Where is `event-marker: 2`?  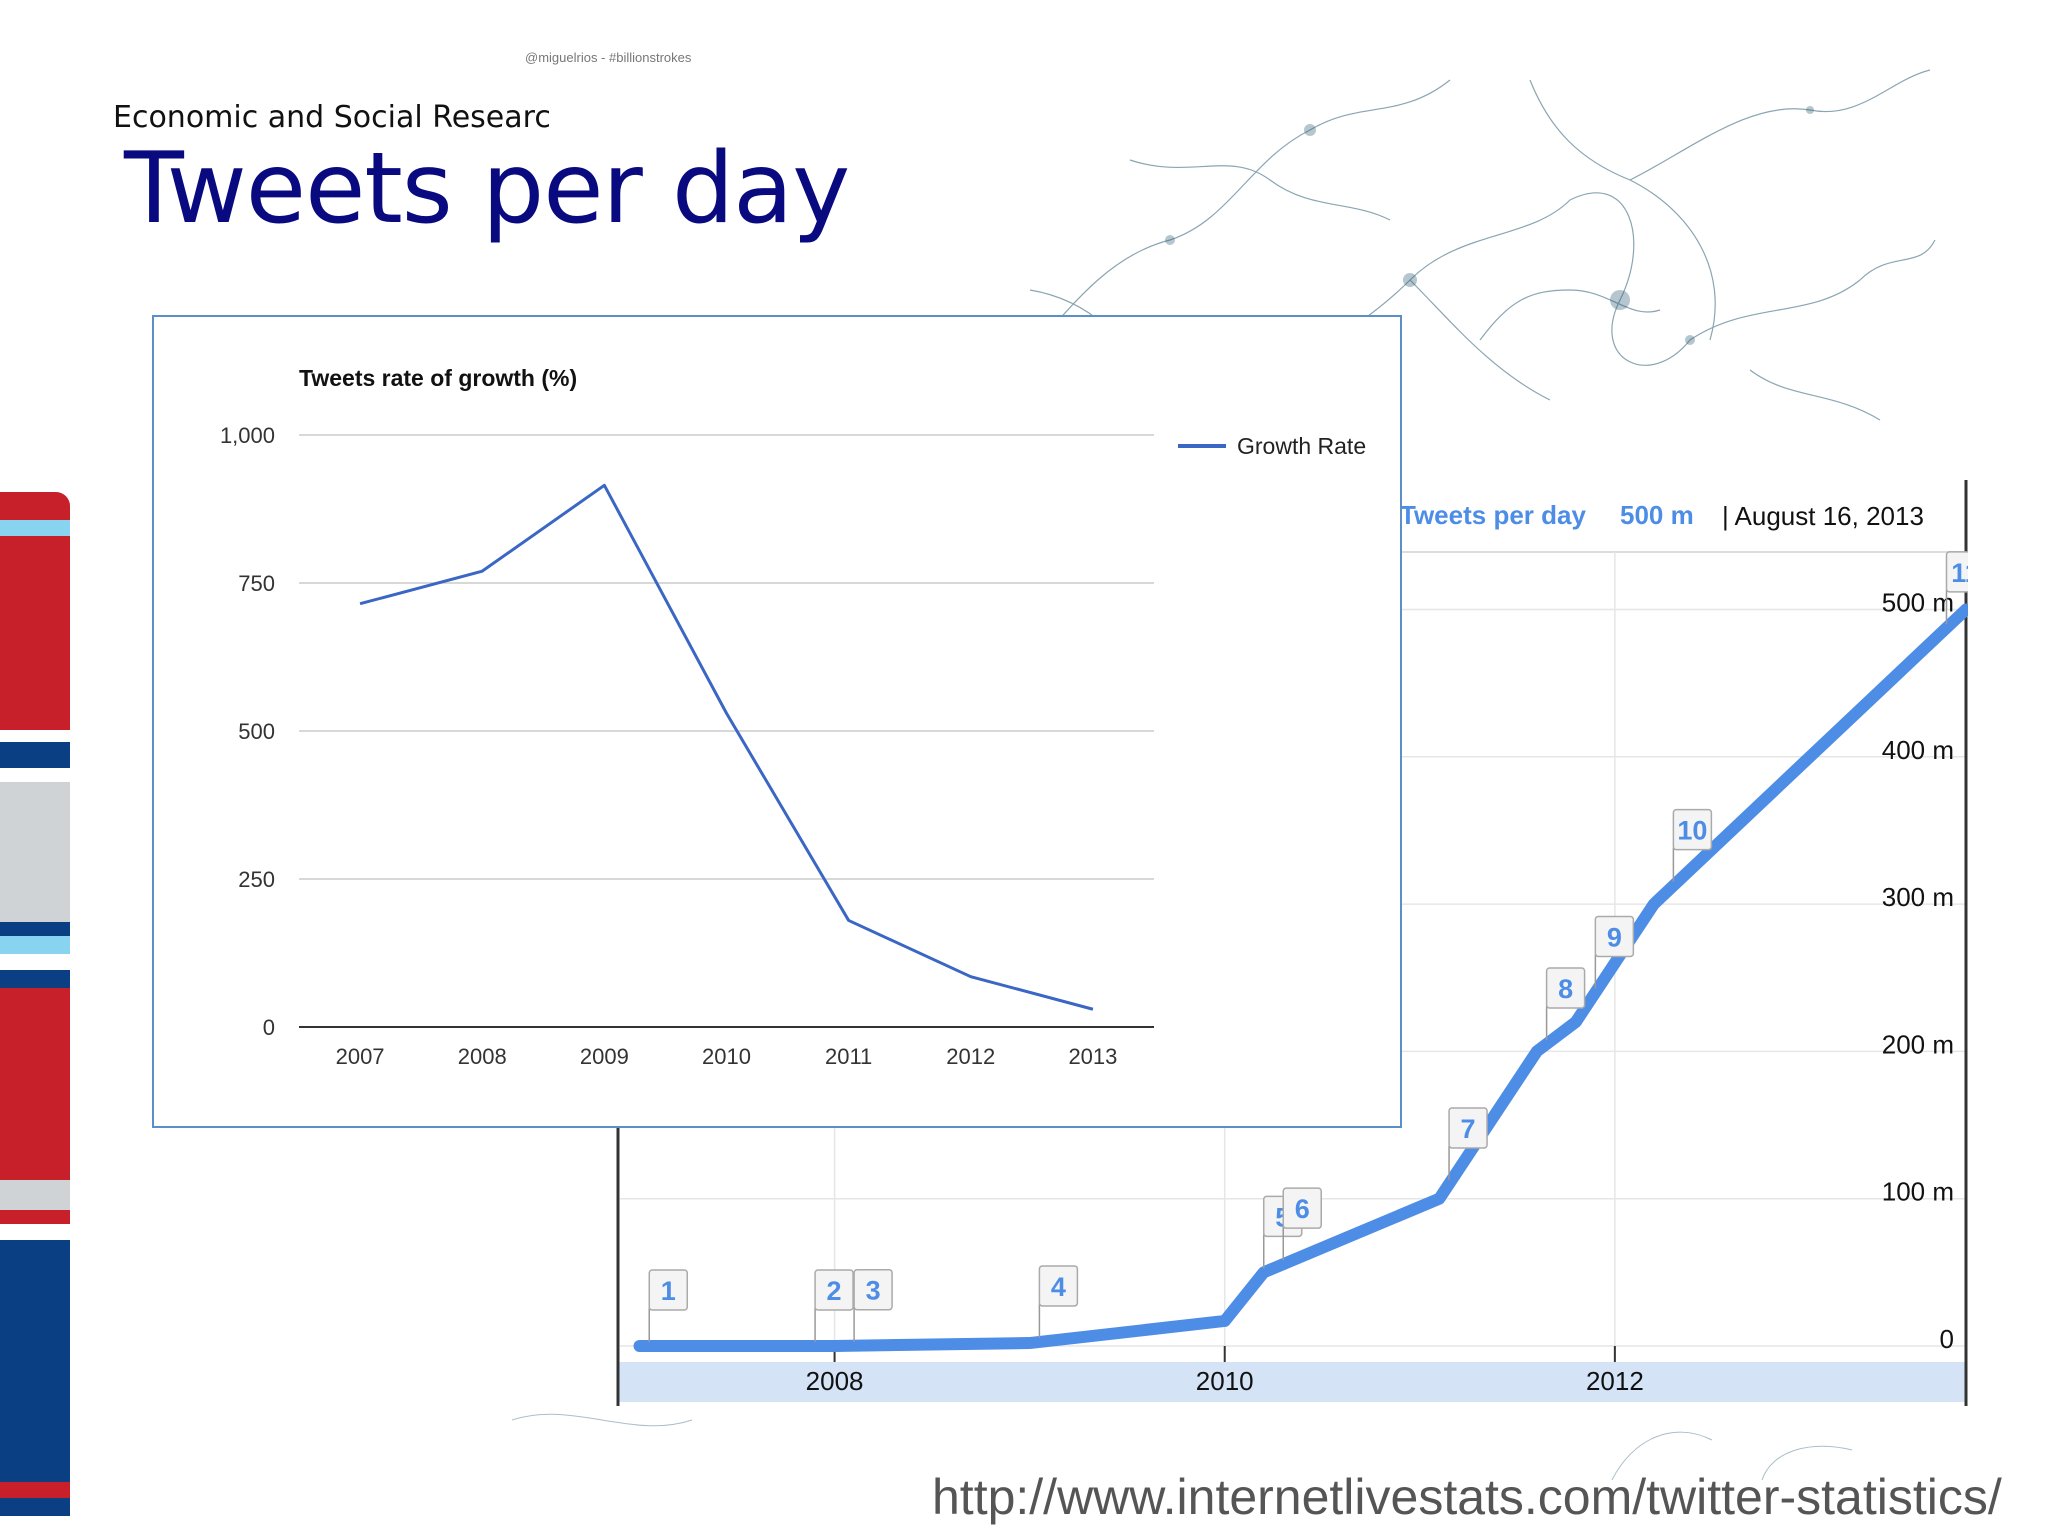 event-marker: 2 is located at coordinates (834, 1305).